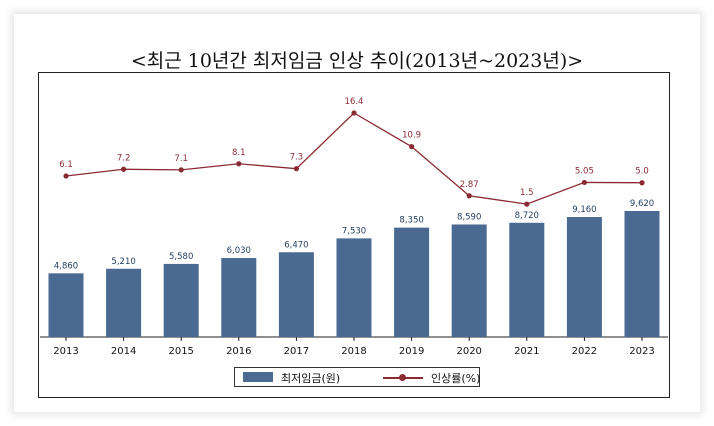 The height and width of the screenshot is (426, 714). I want to click on rate-value-label: 16.4, so click(354, 102).